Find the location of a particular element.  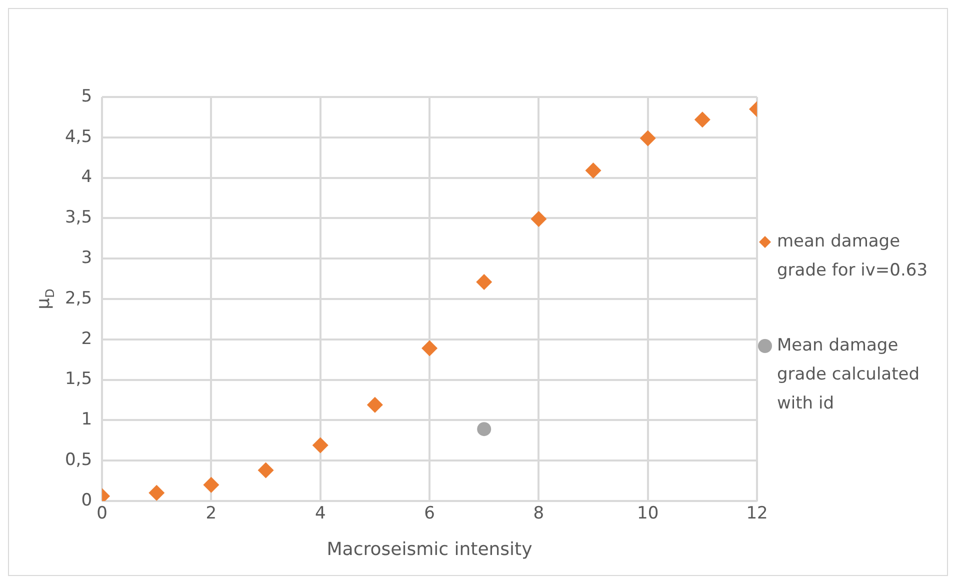

y-tick-label: 4,5 is located at coordinates (78, 136).